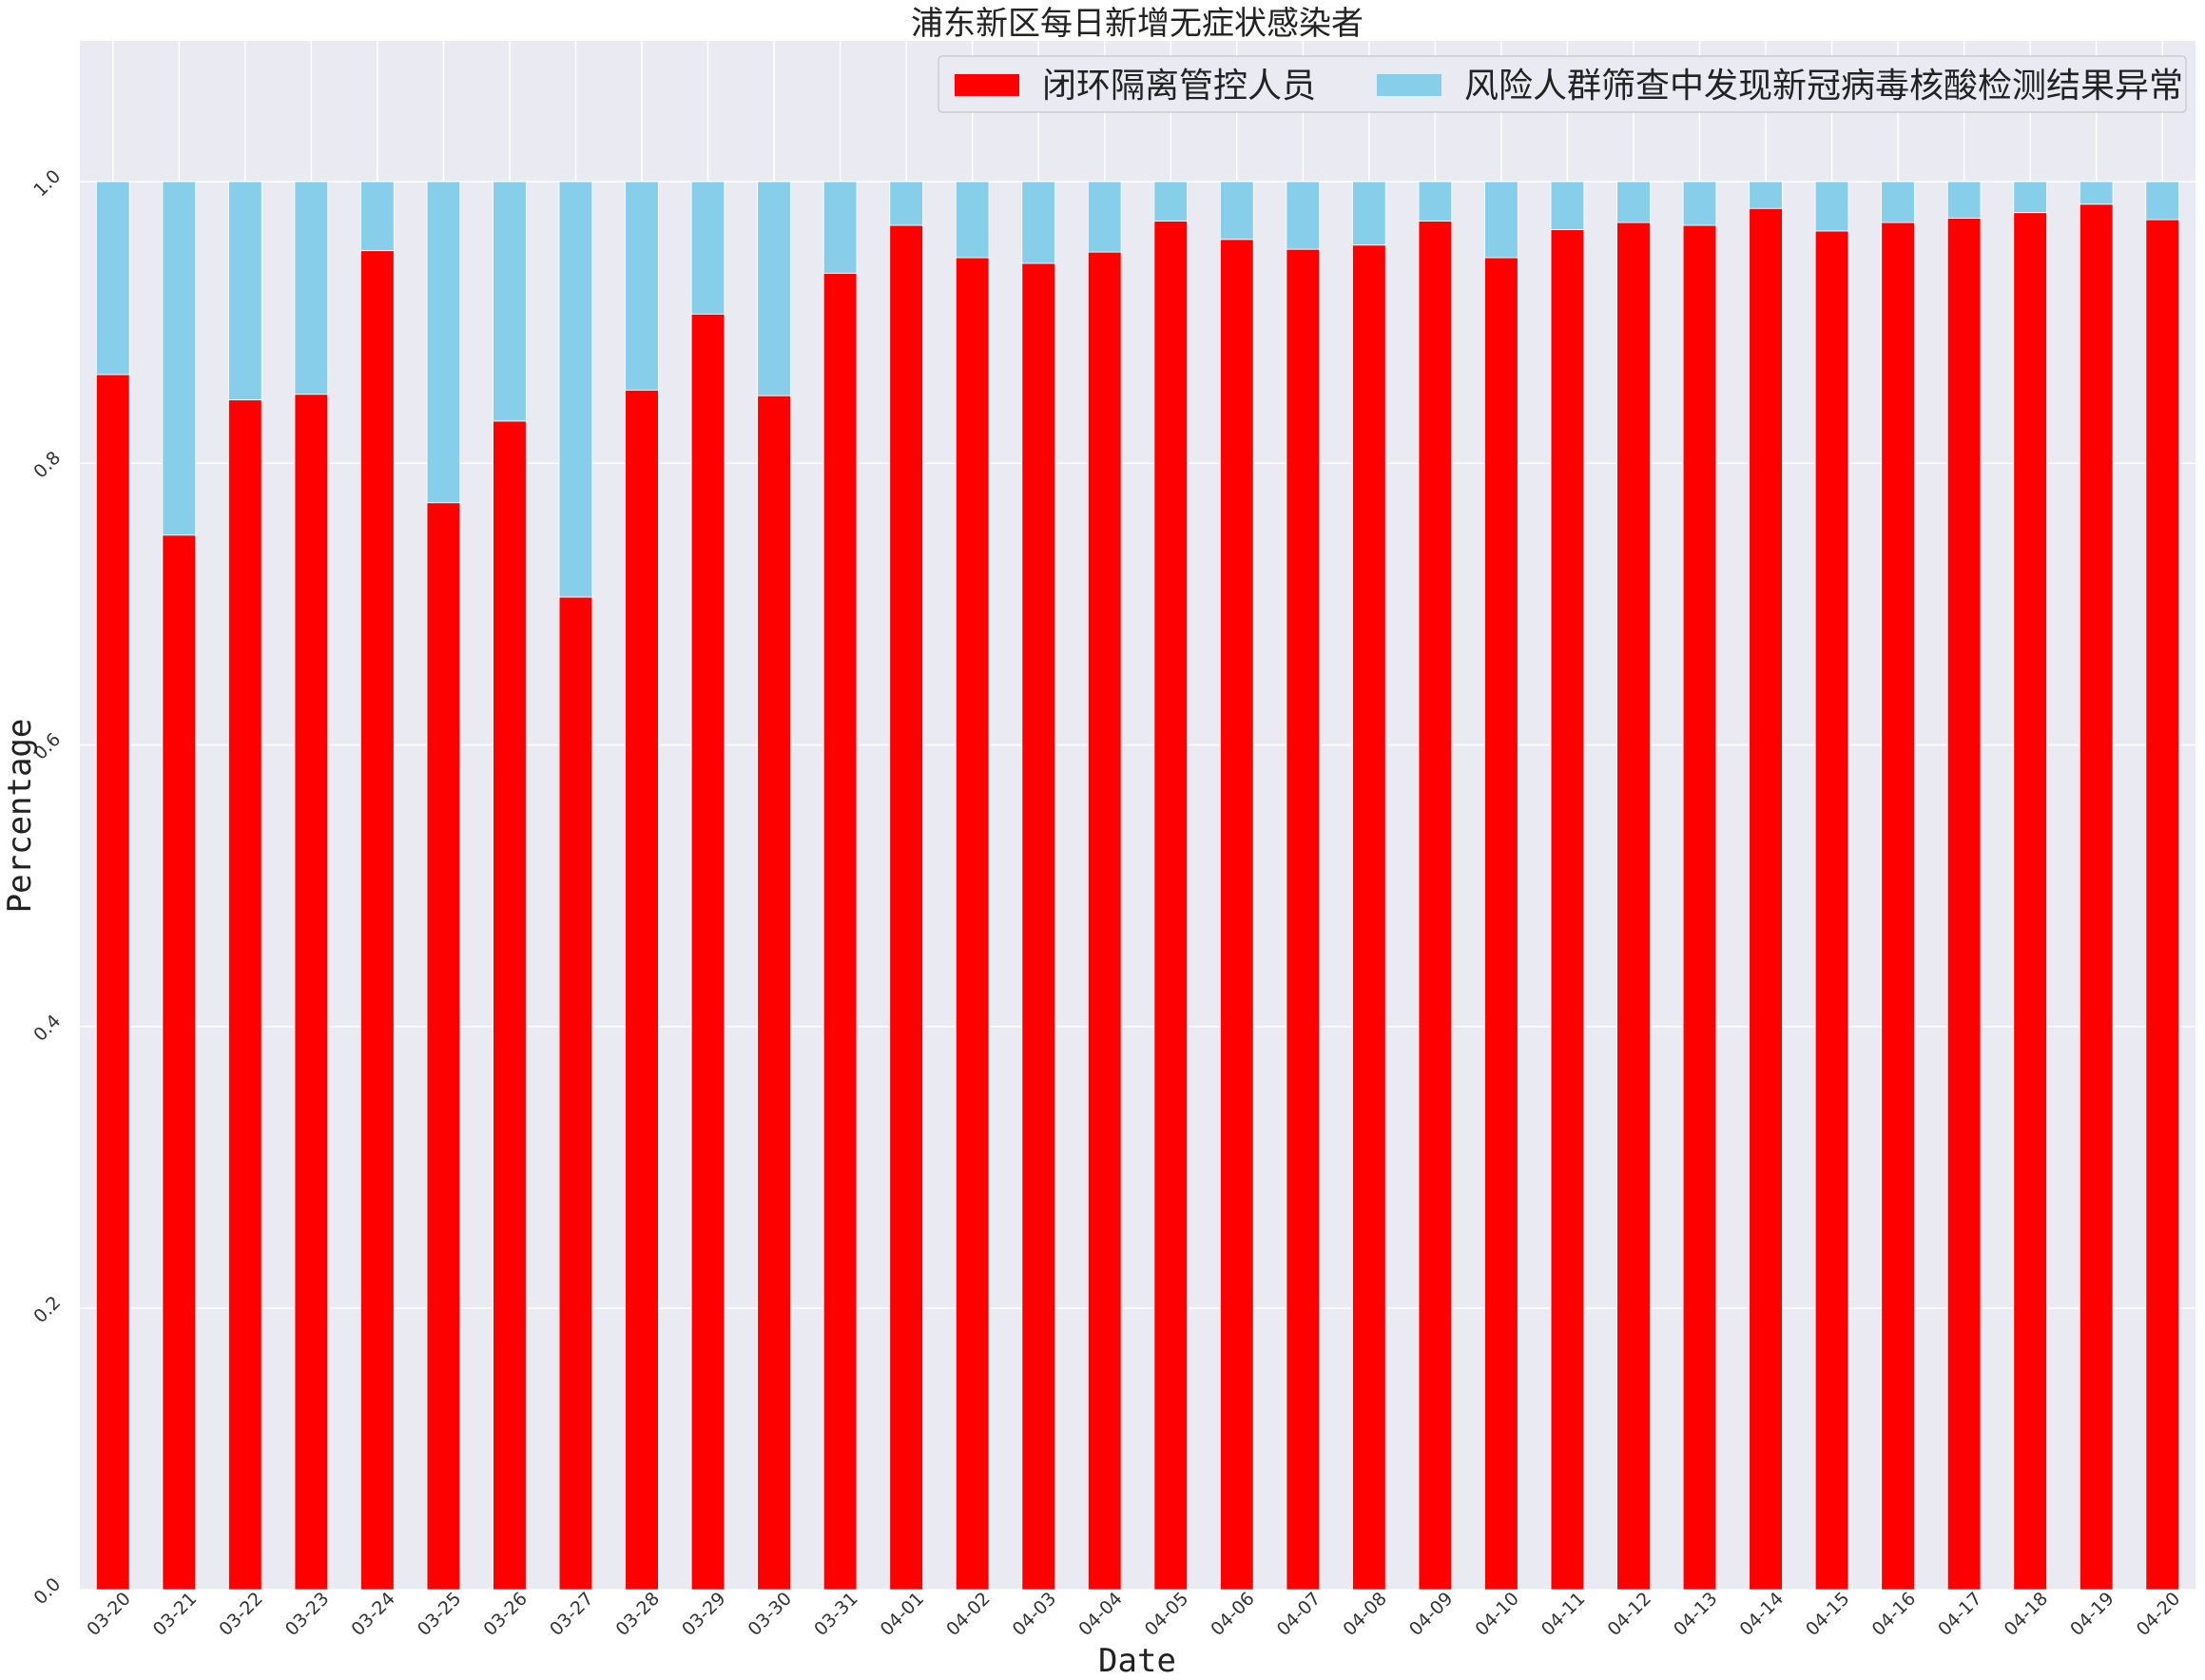 Image resolution: width=2205 pixels, height=1680 pixels. What do you see at coordinates (1137, 24) in the screenshot?
I see `chart-title: 浦东新区每日新增无症状感染者` at bounding box center [1137, 24].